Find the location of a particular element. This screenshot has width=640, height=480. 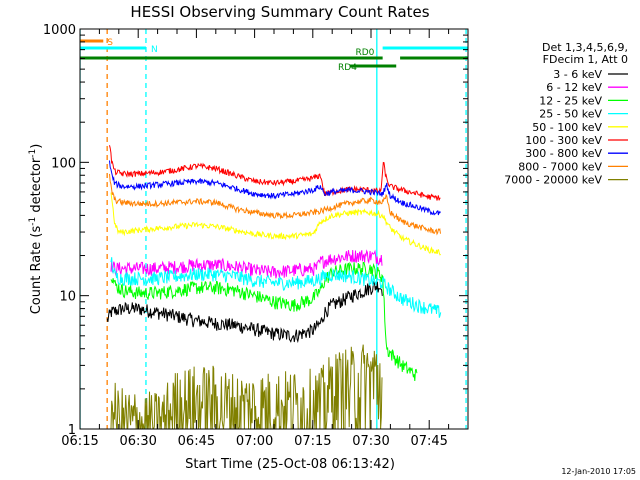

legend-label: 25 - 50 keV is located at coordinates (570, 114).